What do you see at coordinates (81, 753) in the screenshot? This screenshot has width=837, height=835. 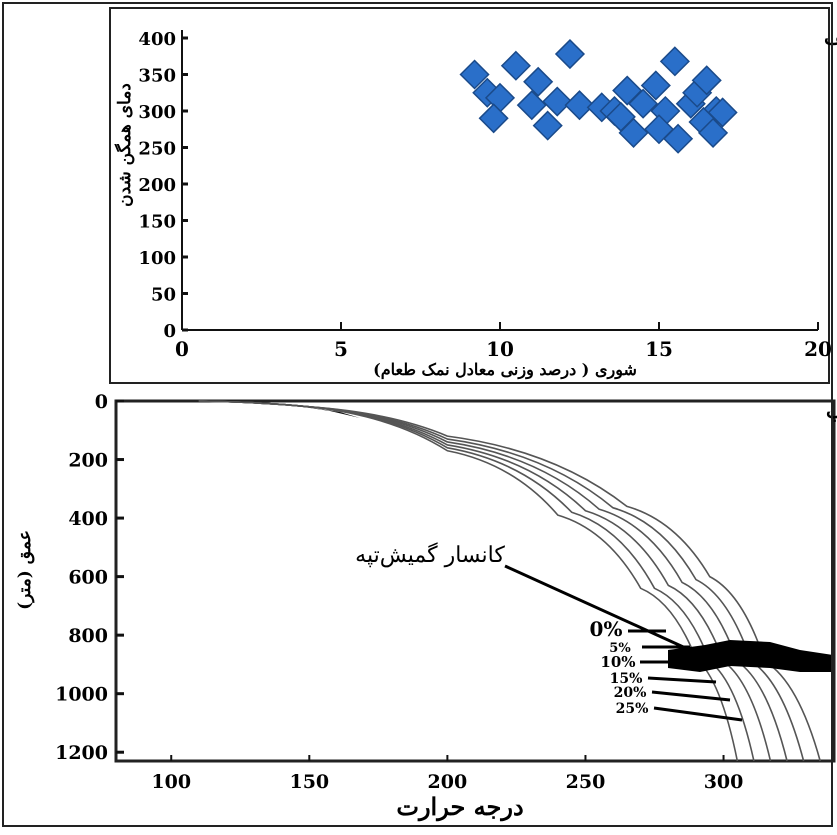 I see `y-tick-label: 1200` at bounding box center [81, 753].